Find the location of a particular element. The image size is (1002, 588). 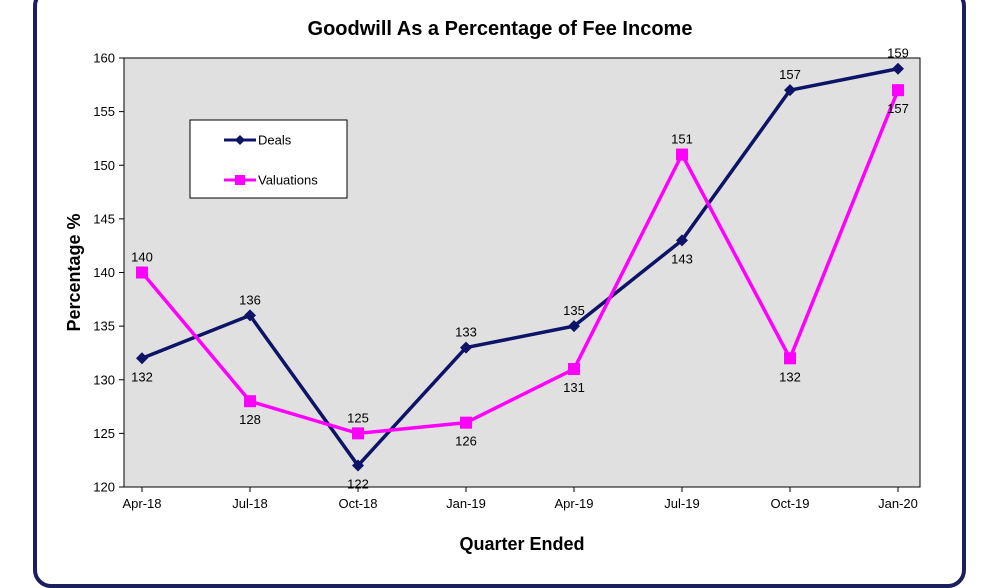

data-label-deals: 122 is located at coordinates (358, 484).